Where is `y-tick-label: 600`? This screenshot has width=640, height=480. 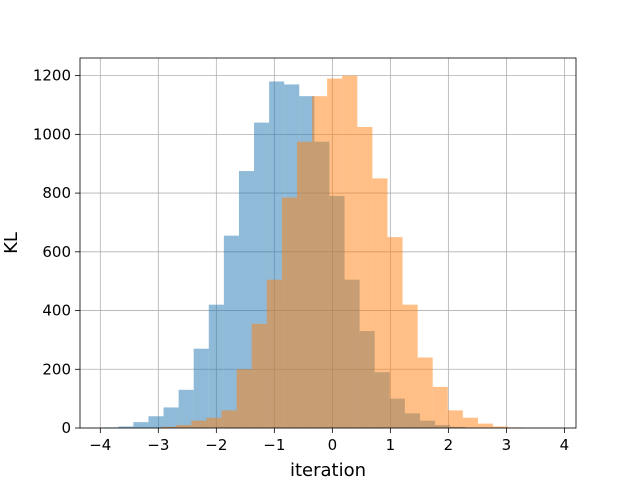 y-tick-label: 600 is located at coordinates (56, 252).